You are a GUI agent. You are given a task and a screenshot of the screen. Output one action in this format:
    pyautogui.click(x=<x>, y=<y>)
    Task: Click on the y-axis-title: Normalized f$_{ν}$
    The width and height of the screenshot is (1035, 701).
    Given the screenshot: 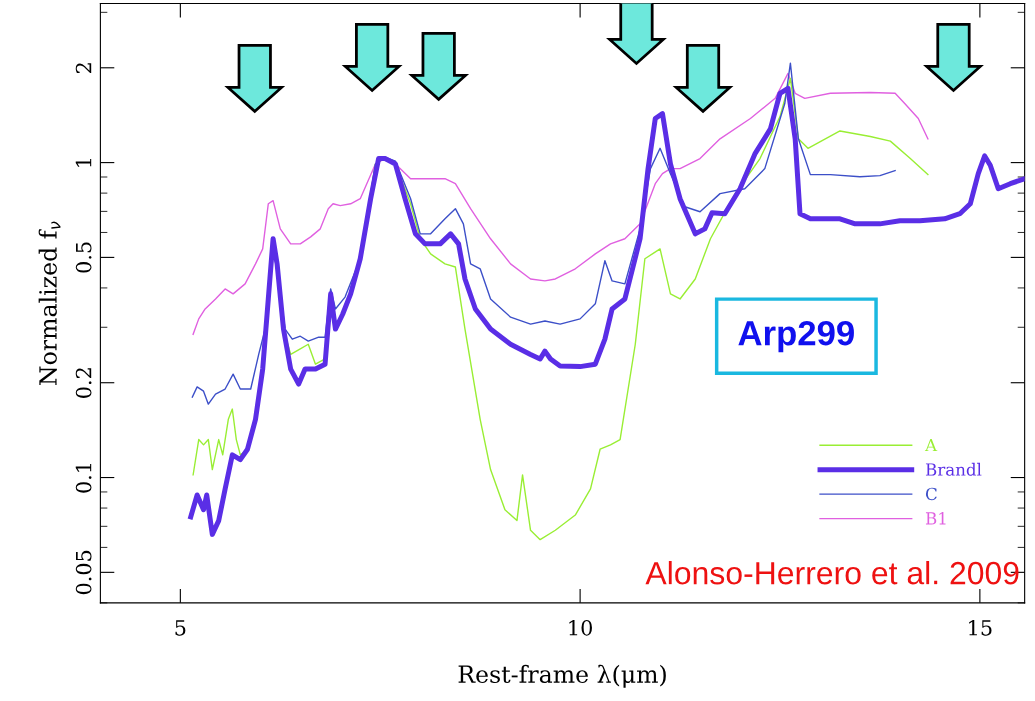 What is the action you would take?
    pyautogui.click(x=49, y=303)
    